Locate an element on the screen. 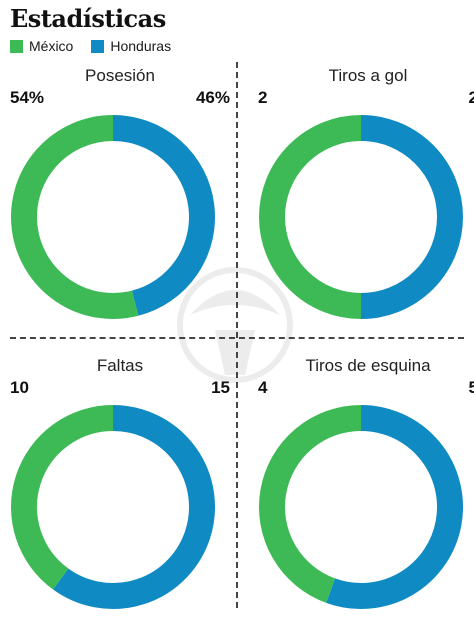  legend-label-honduras: Honduras is located at coordinates (141, 46).